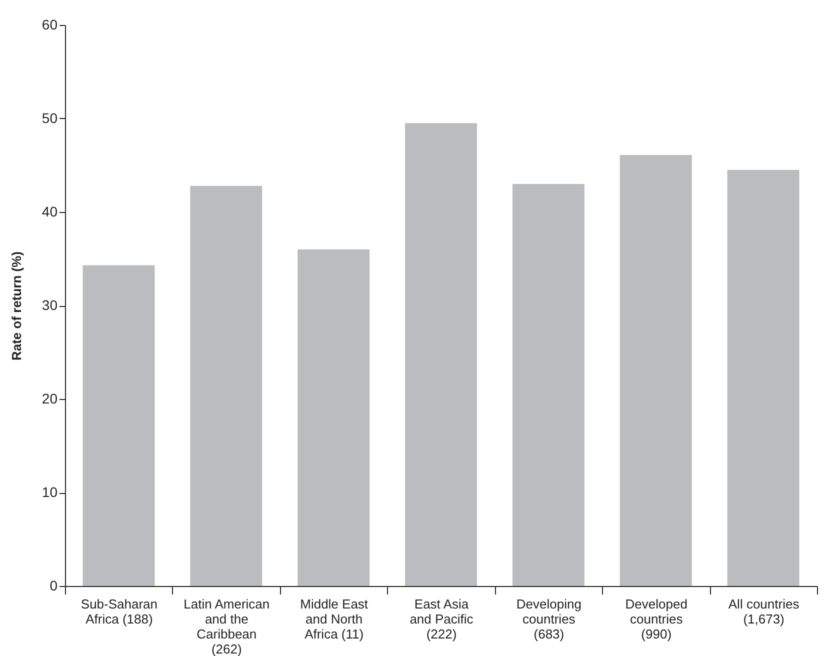 This screenshot has width=836, height=656. I want to click on y-tick-label: 50, so click(50, 118).